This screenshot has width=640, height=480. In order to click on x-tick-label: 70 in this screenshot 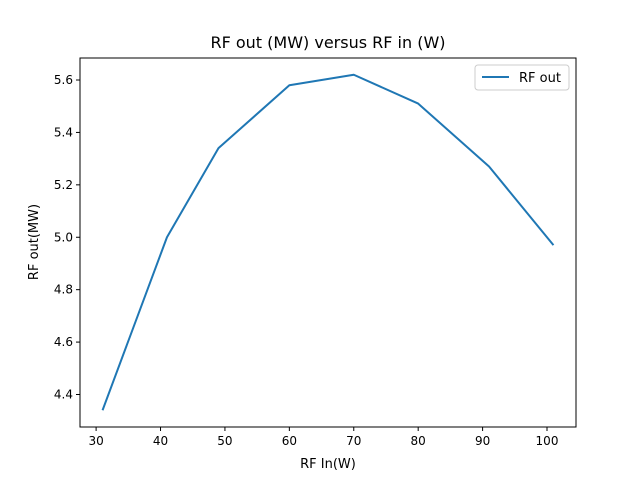, I will do `click(353, 441)`.